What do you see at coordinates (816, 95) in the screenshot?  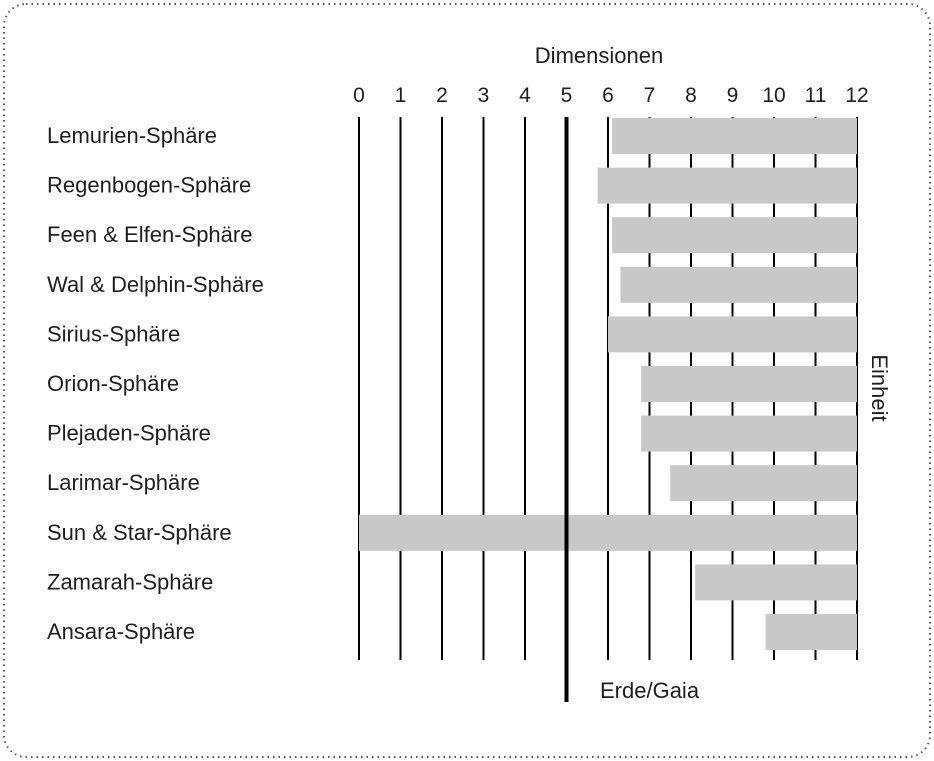 I see `x-tick-label-11: 11` at bounding box center [816, 95].